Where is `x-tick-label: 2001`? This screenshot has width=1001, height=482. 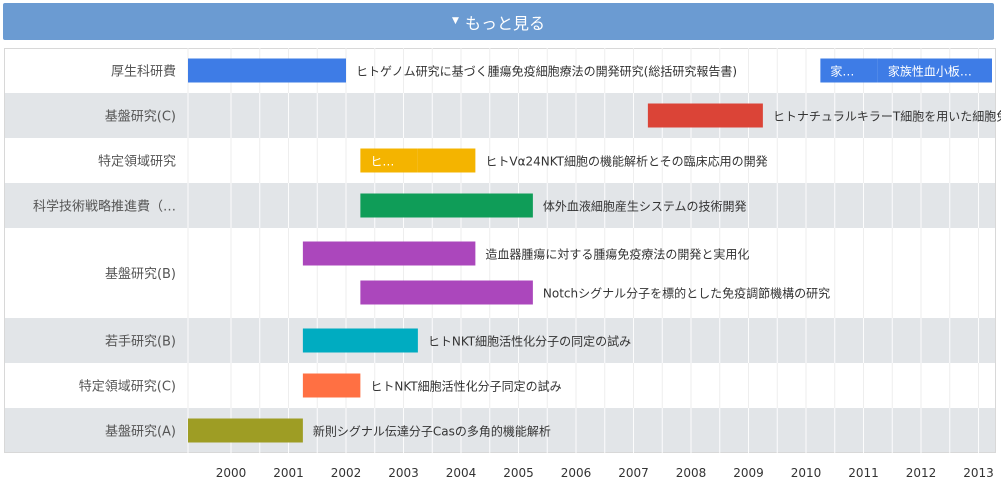
x-tick-label: 2001 is located at coordinates (288, 473).